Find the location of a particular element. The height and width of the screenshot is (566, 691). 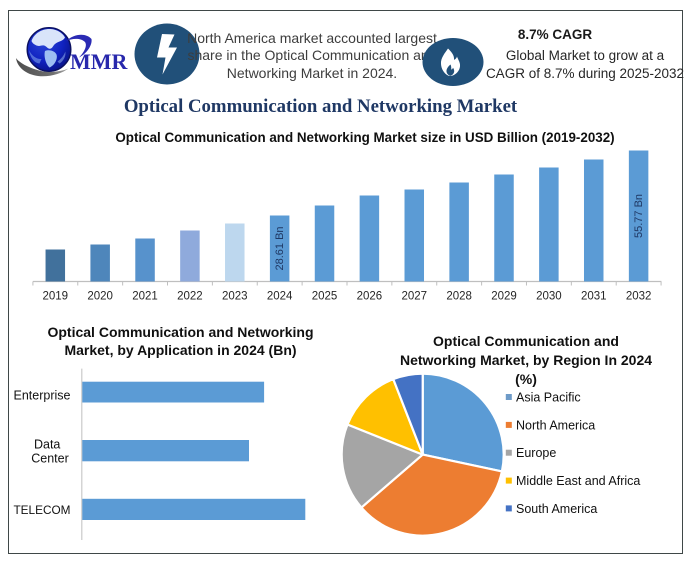

svg-text: 2029 is located at coordinates (504, 297).